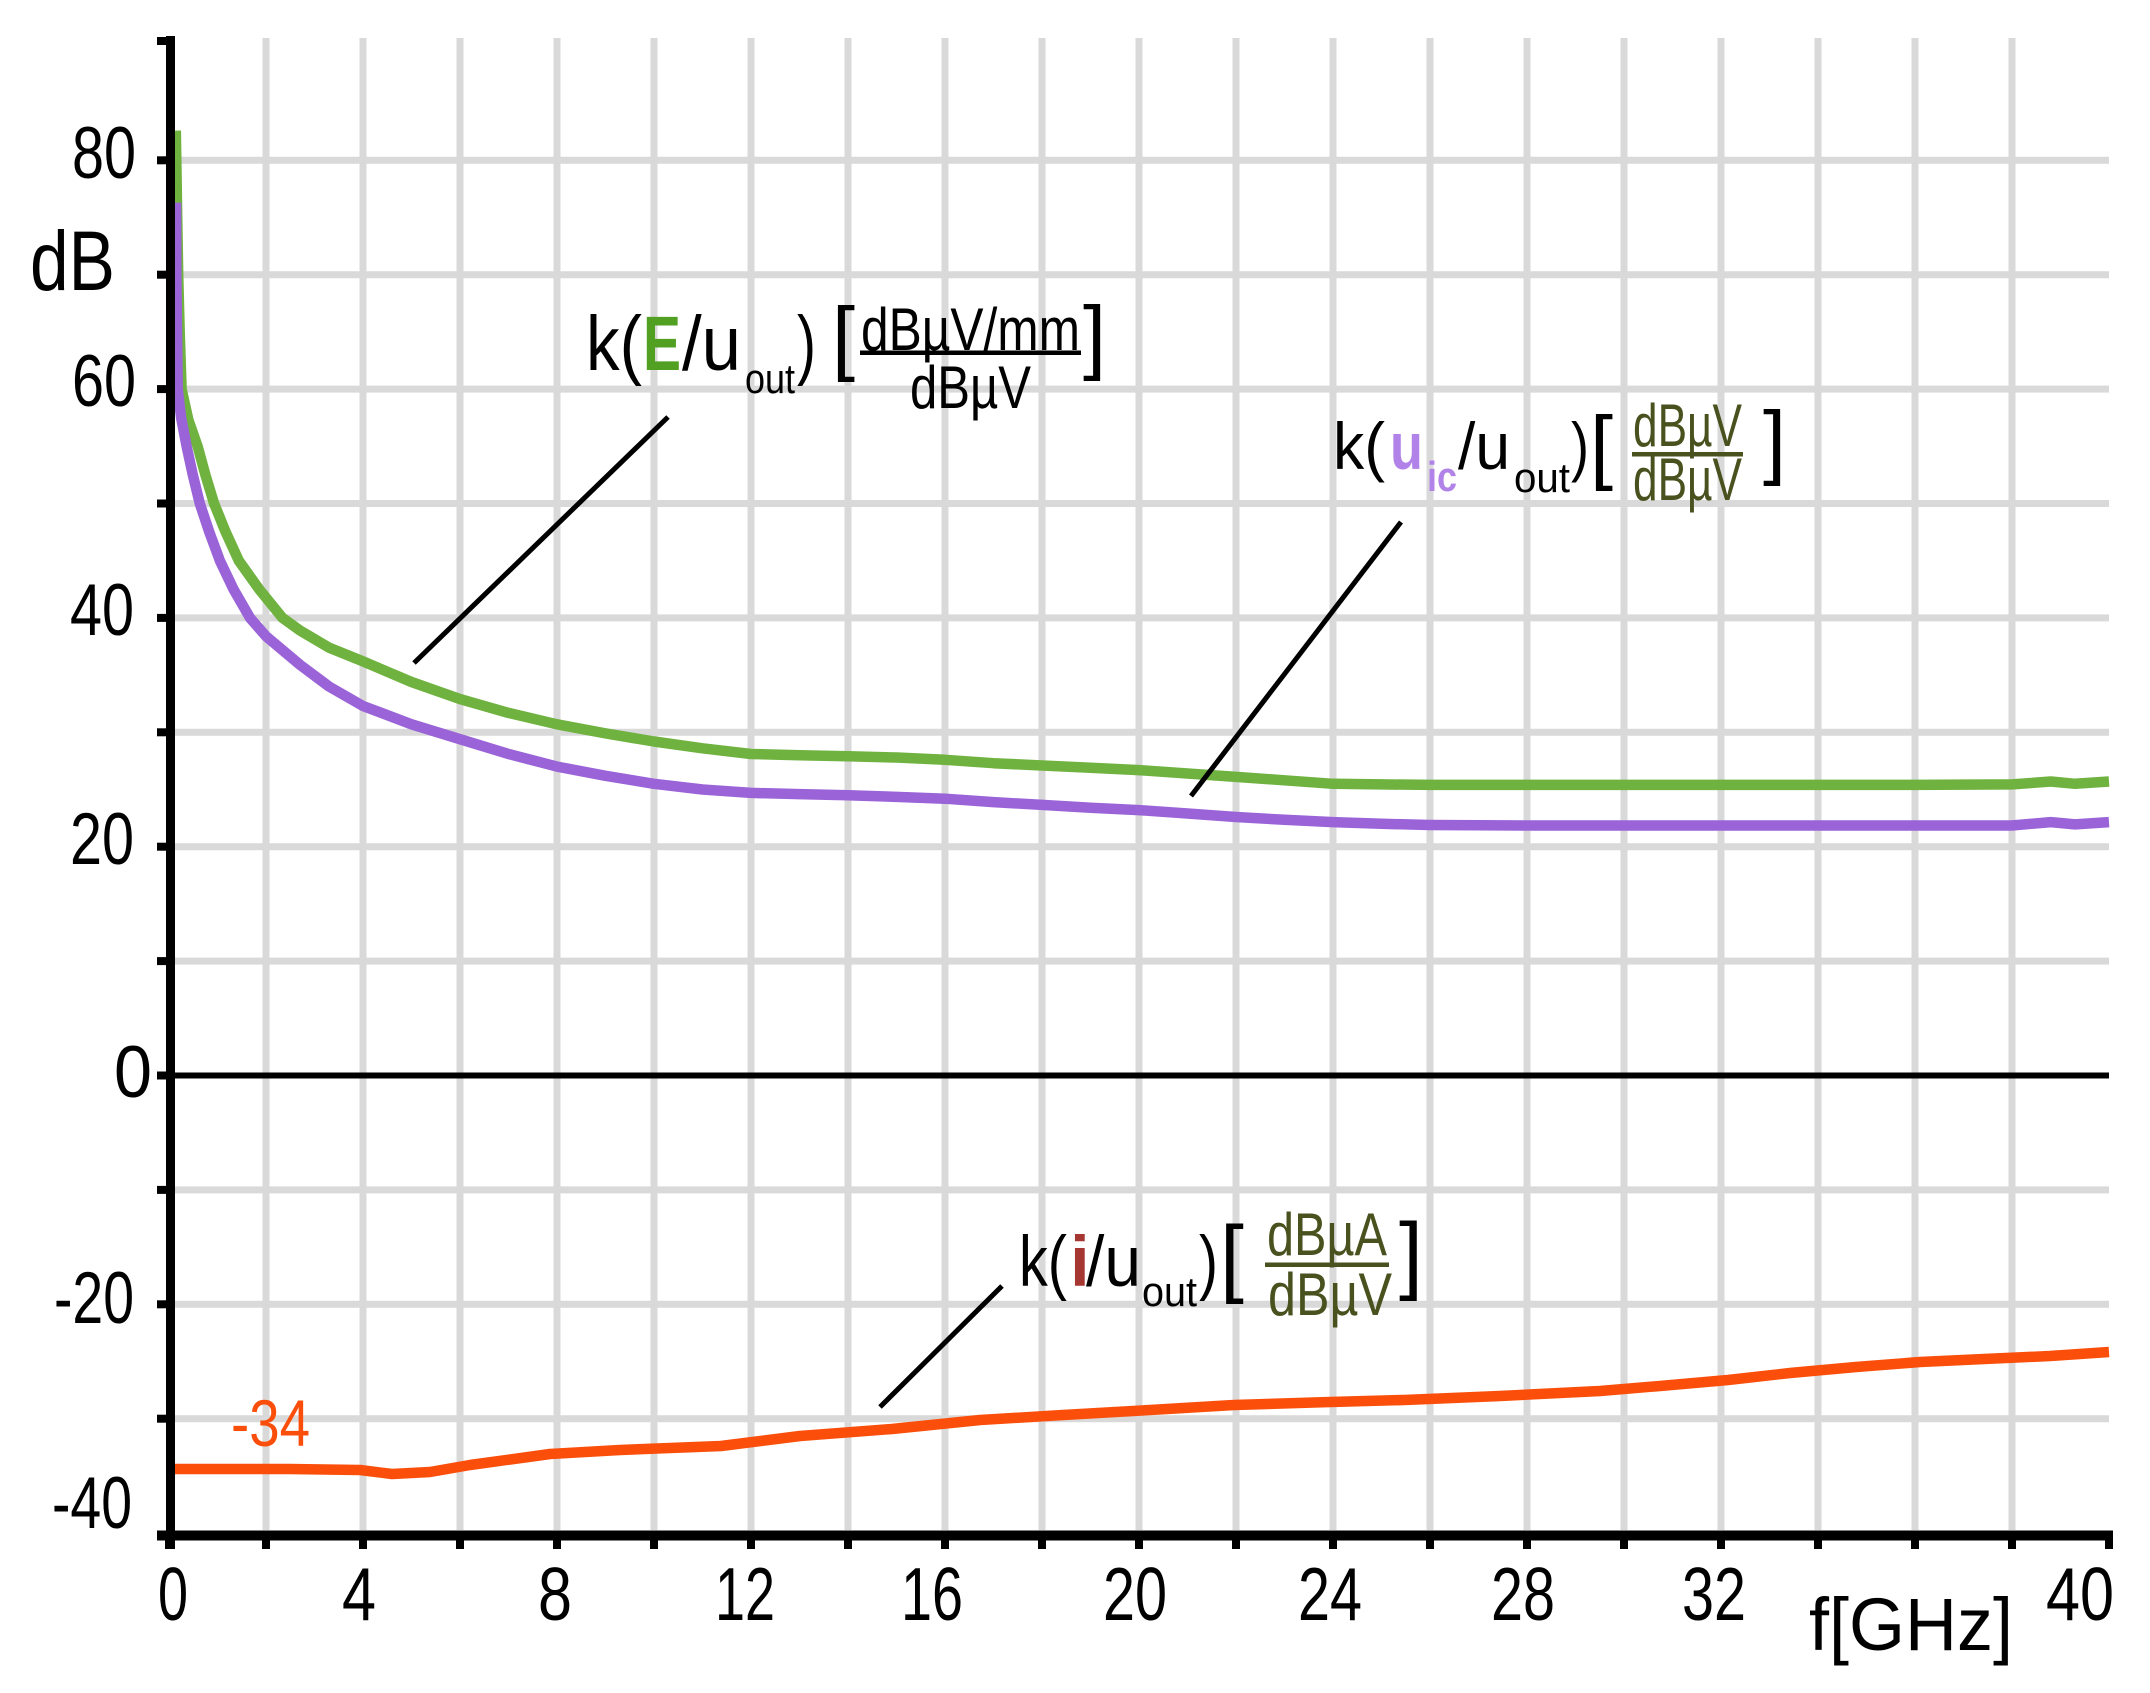 This screenshot has width=2150, height=1693. Describe the element at coordinates (662, 344) in the screenshot. I see `svg-text: E` at that location.